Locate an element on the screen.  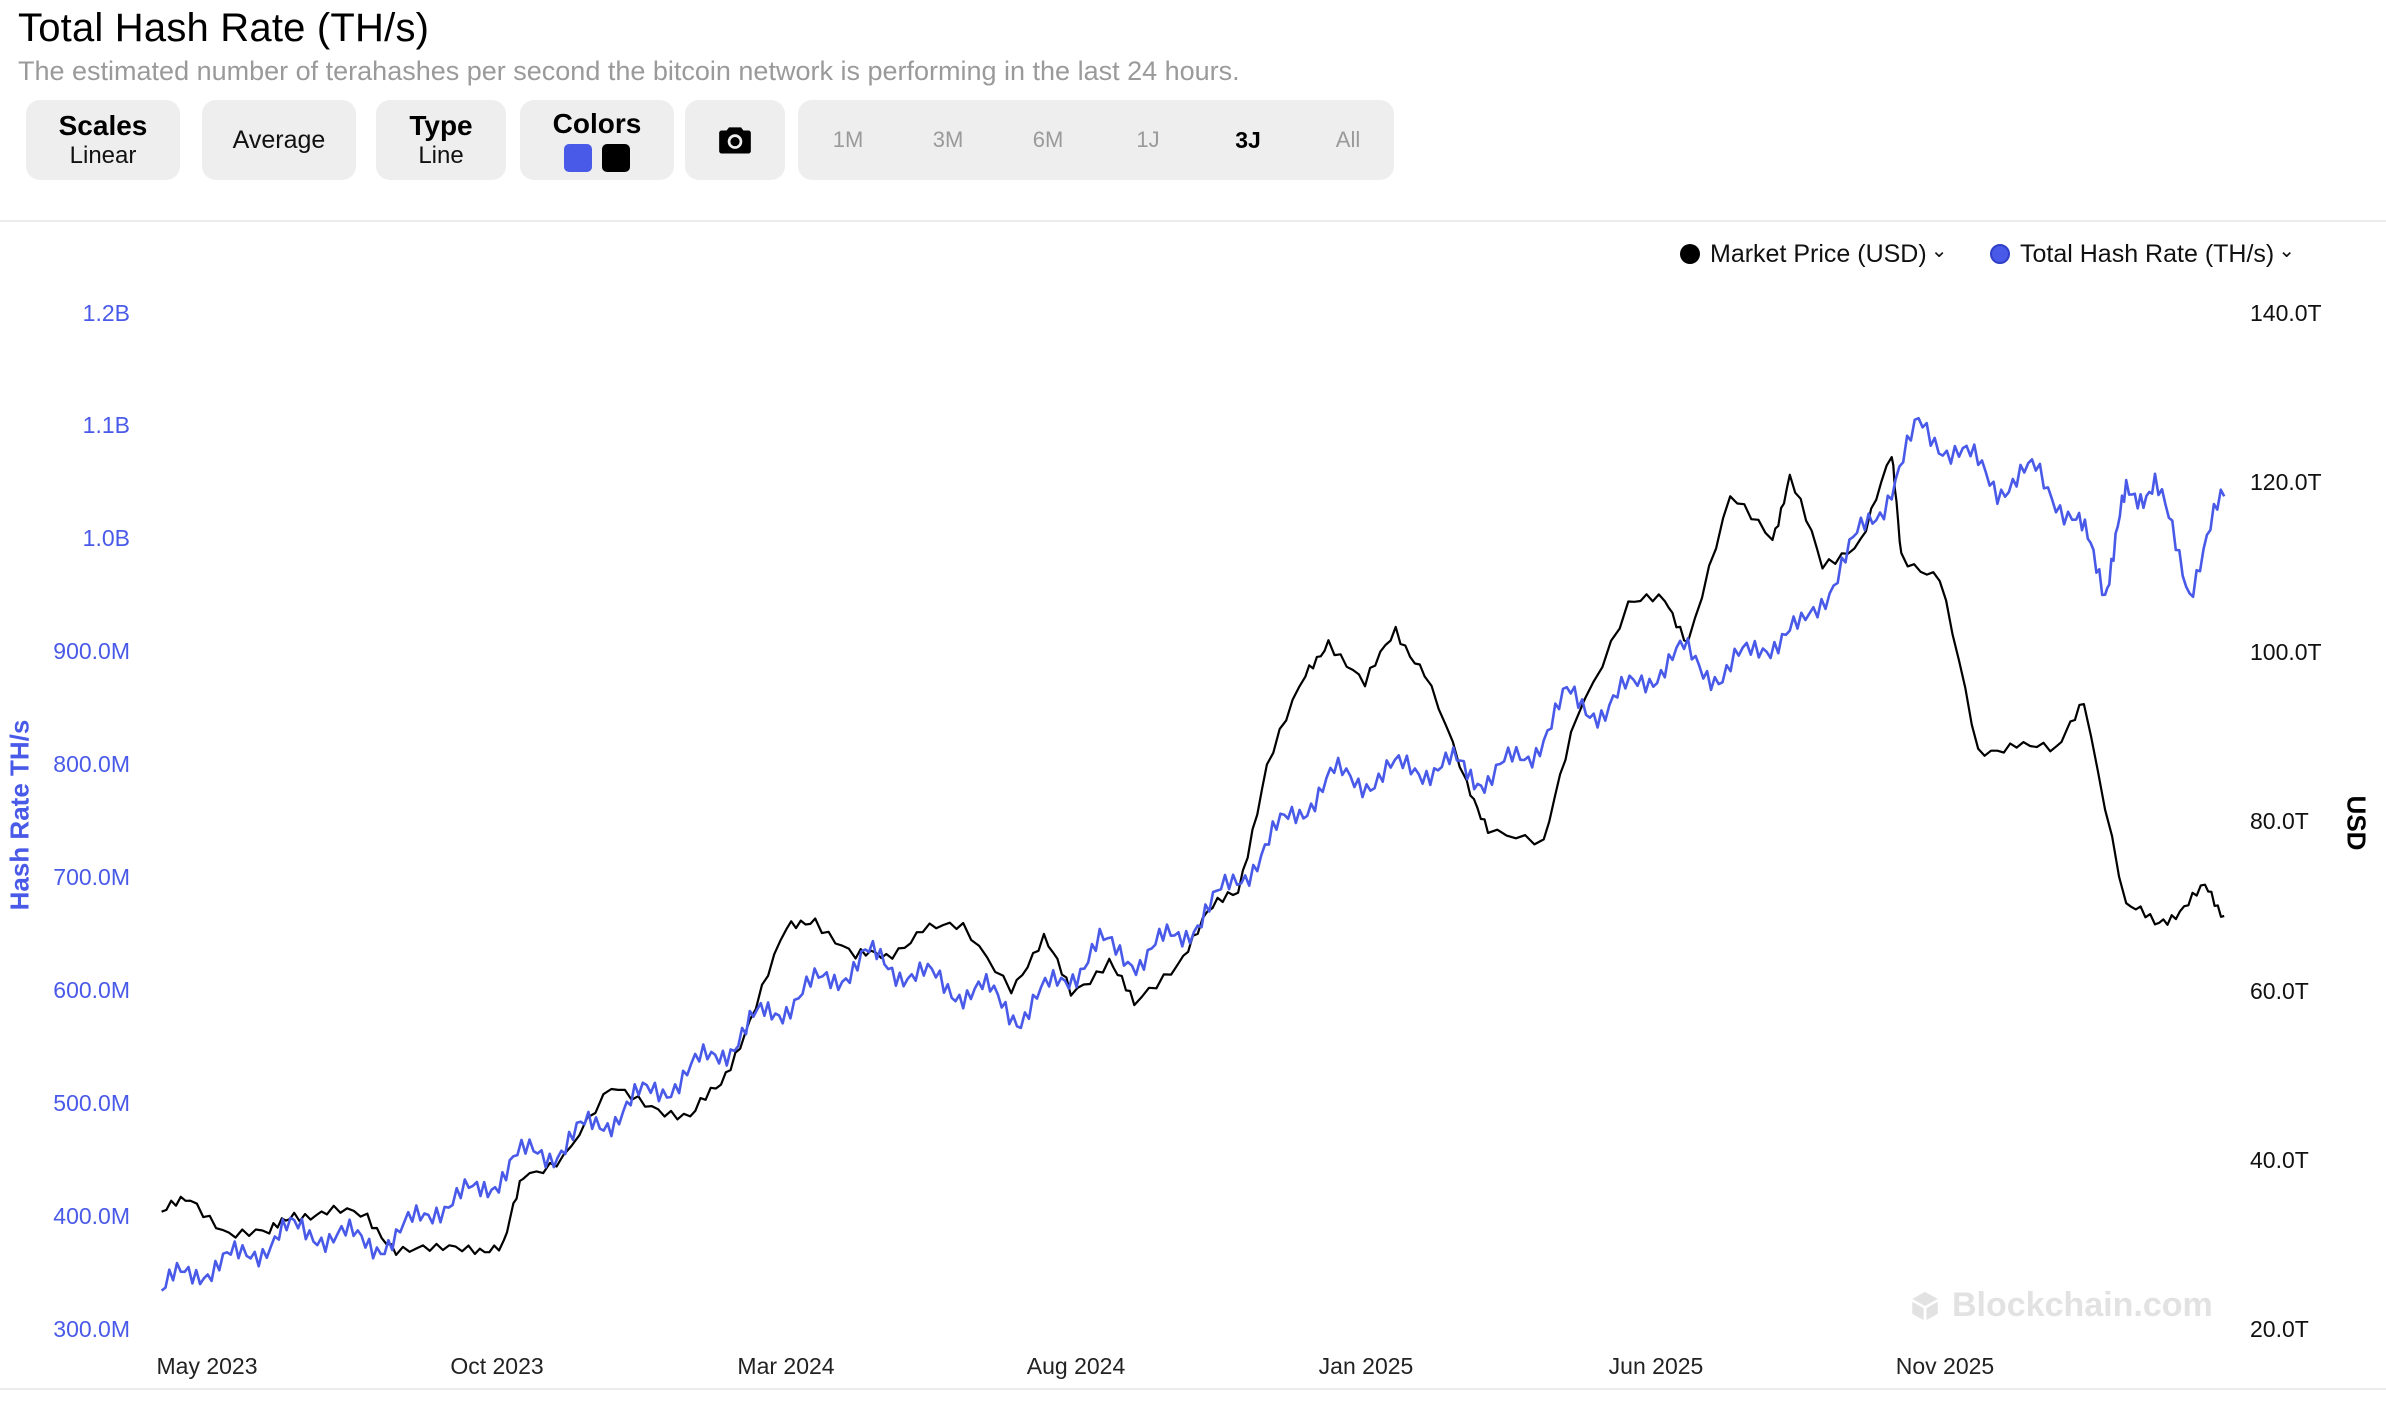
y-right-tick-label: 100.0T is located at coordinates (2286, 652).